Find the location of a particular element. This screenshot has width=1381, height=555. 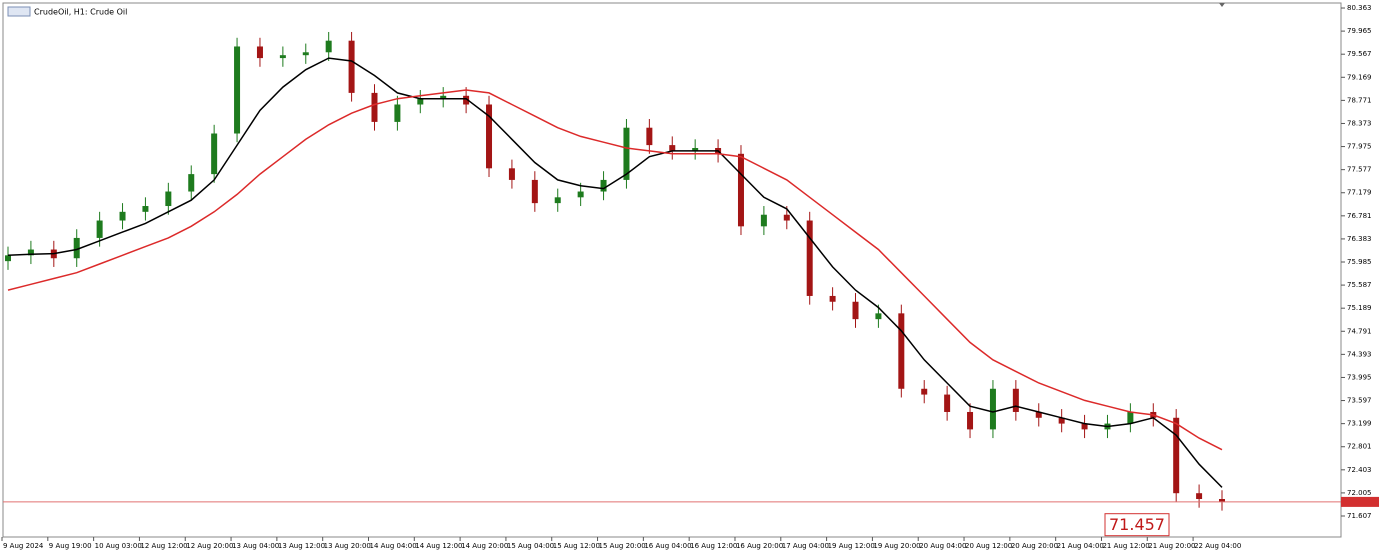

x-tick-label: 10 Aug 03:00 is located at coordinates (118, 546).